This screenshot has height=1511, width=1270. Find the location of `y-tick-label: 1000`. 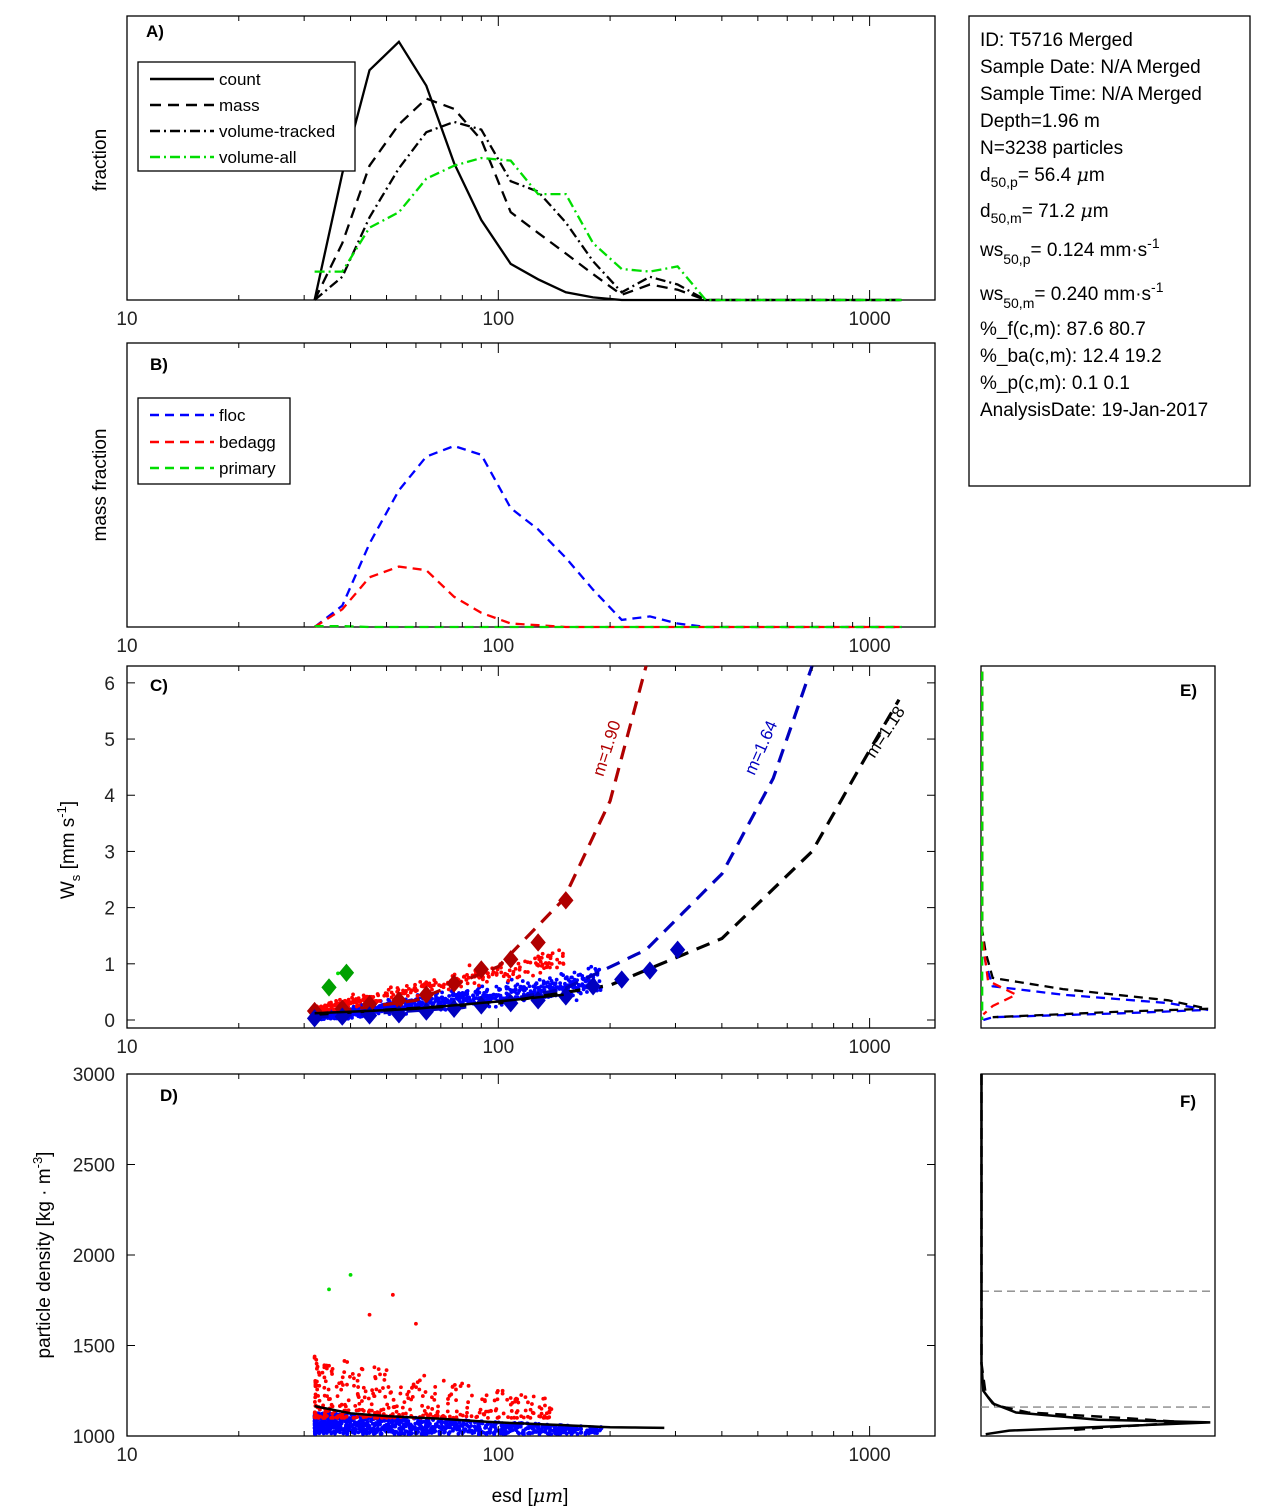

y-tick-label: 1000 is located at coordinates (94, 1437).